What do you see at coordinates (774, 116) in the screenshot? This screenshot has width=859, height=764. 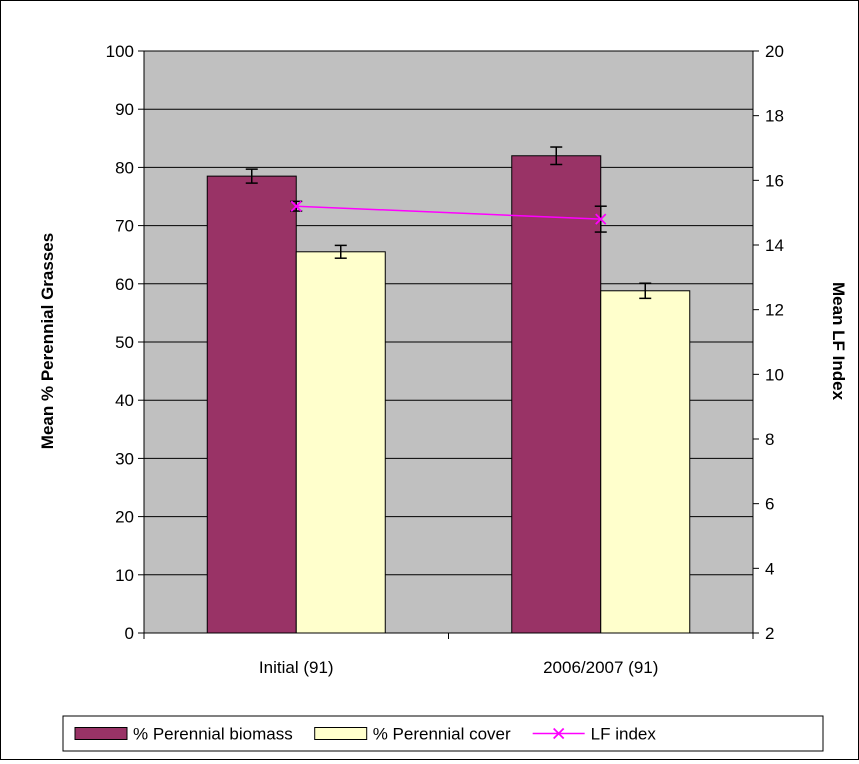 I see `y2-tick-label: 18` at bounding box center [774, 116].